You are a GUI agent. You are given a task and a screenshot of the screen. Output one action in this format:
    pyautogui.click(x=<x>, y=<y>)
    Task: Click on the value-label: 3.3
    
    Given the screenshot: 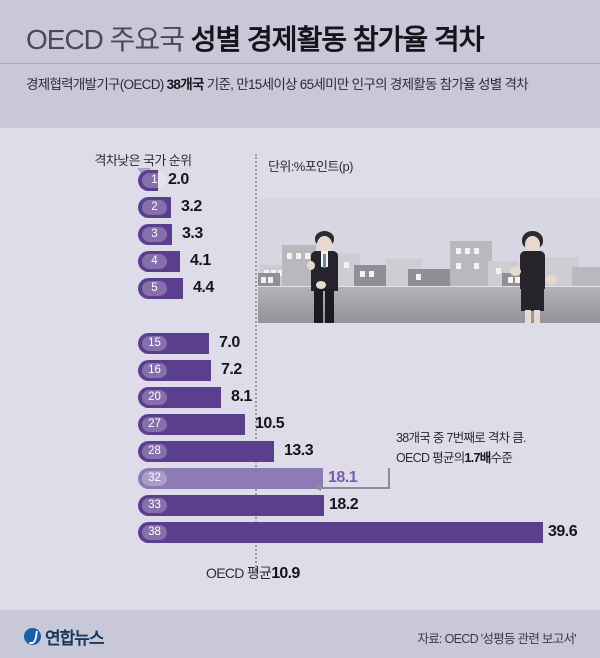 What is the action you would take?
    pyautogui.click(x=192, y=233)
    